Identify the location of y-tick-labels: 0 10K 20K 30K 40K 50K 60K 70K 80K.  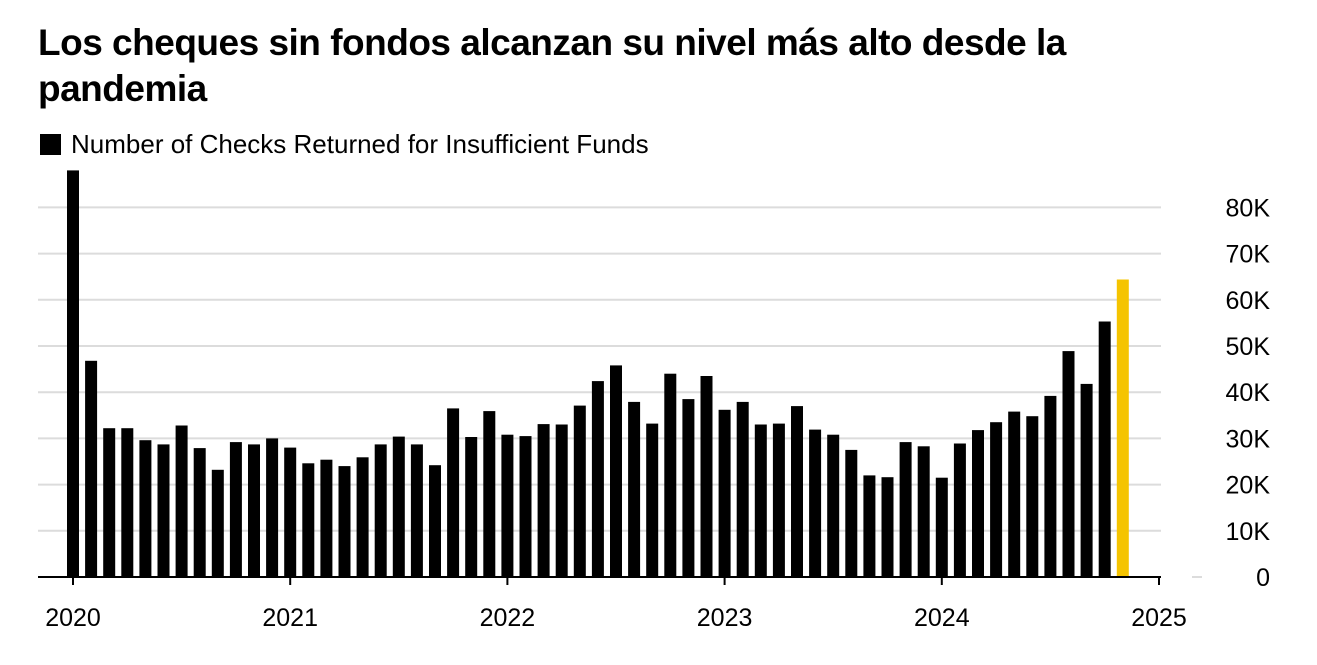
(1248, 393).